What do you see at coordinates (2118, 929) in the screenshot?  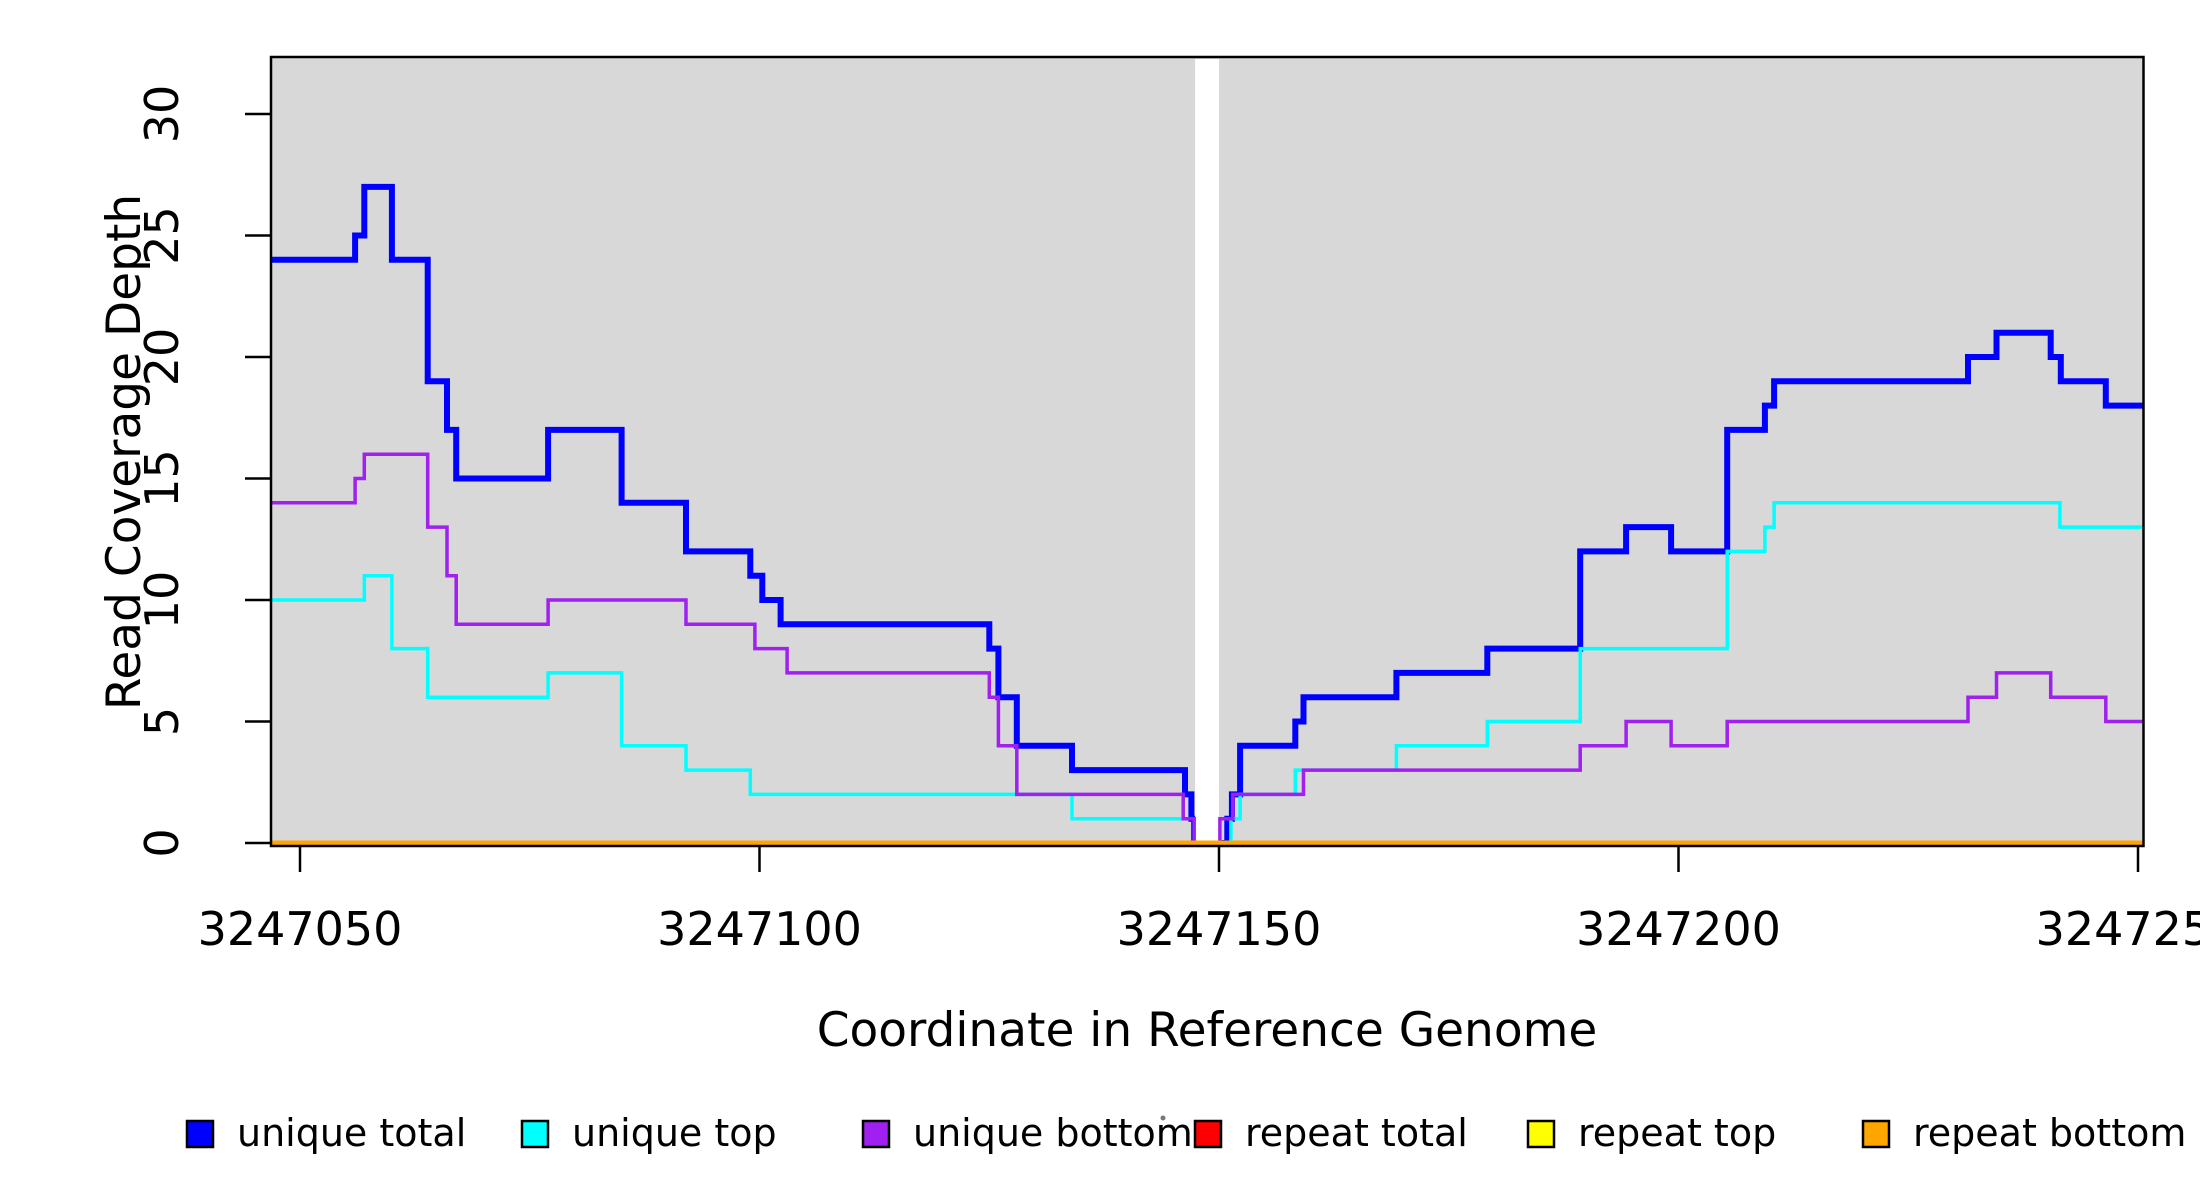 I see `x-tick-label: 3247250` at bounding box center [2118, 929].